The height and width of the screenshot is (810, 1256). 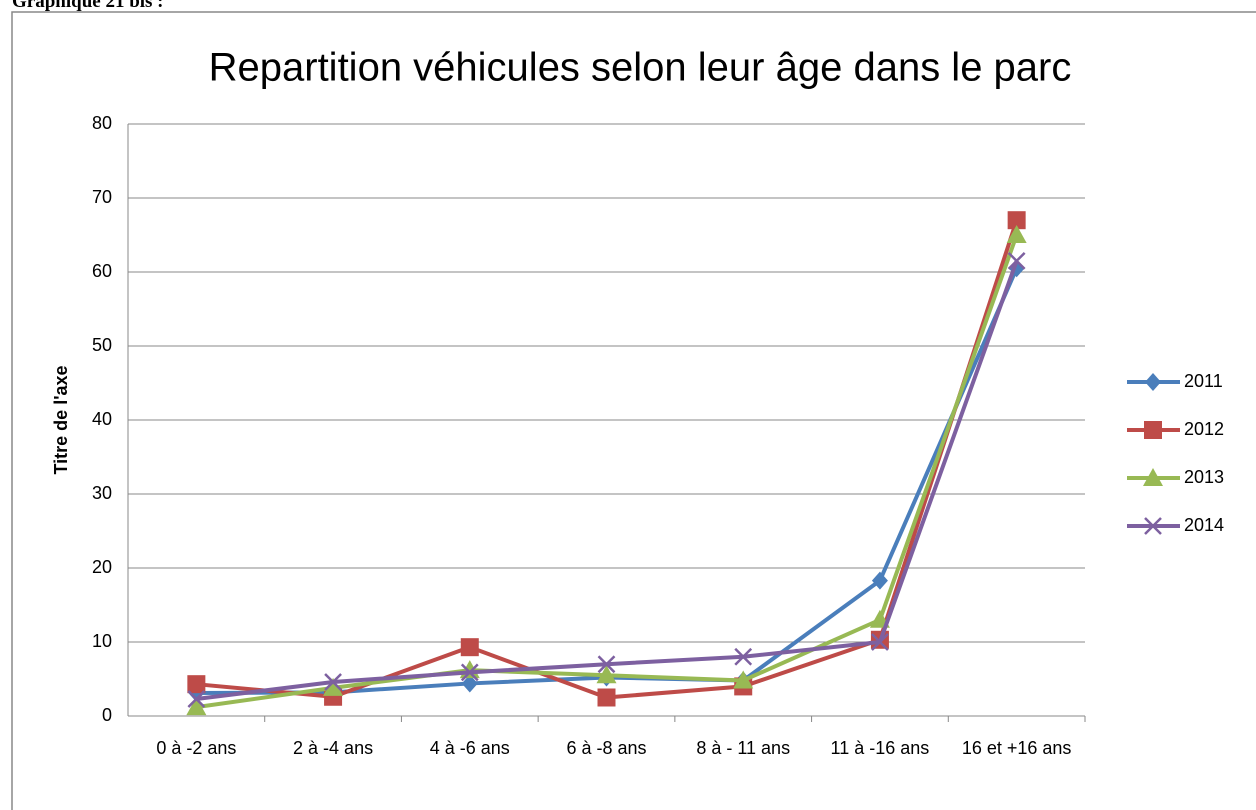 I want to click on legend-label: 2013, so click(x=1204, y=477).